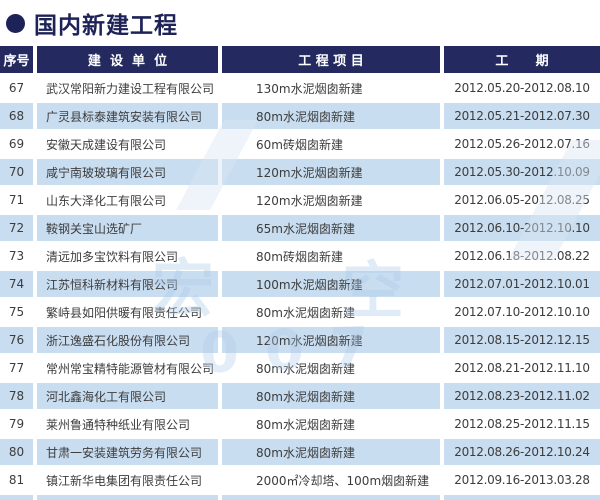 Image resolution: width=600 pixels, height=500 pixels. What do you see at coordinates (16, 497) in the screenshot?
I see `row-number` at bounding box center [16, 497].